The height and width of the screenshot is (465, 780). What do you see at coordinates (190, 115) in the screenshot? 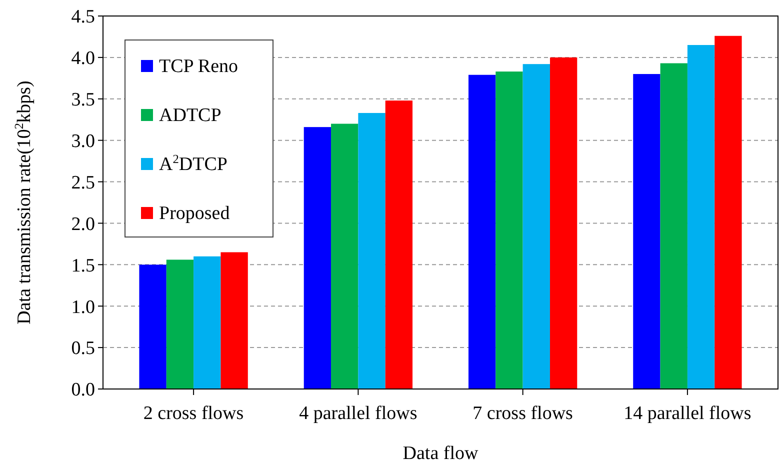
I see `legend-label: ADTCP` at bounding box center [190, 115].